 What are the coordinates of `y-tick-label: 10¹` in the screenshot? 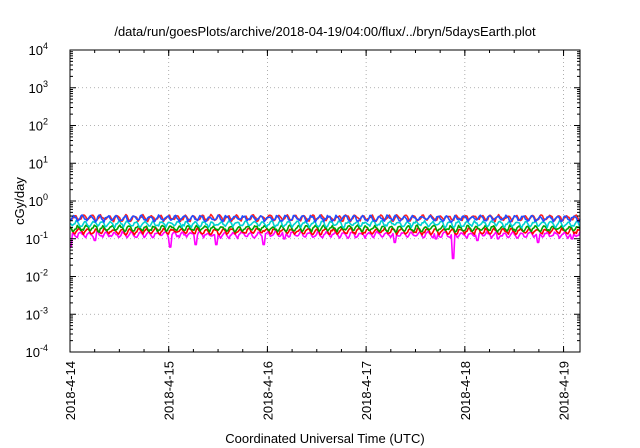 It's located at (38, 162).